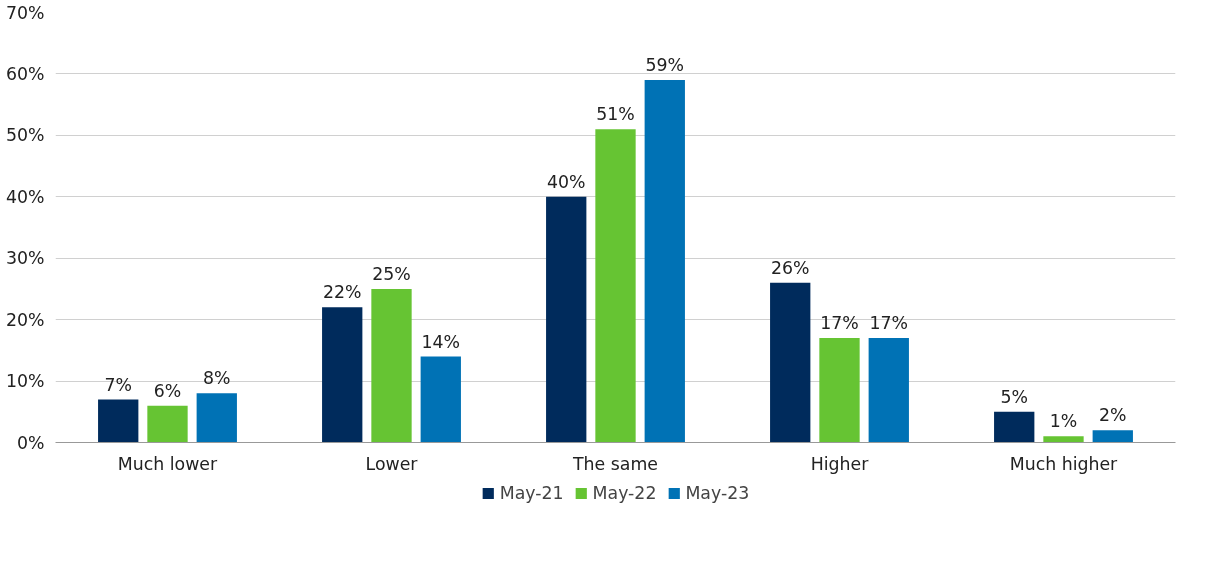 The width and height of the screenshot is (1220, 567). I want to click on data-label: 22%, so click(342, 292).